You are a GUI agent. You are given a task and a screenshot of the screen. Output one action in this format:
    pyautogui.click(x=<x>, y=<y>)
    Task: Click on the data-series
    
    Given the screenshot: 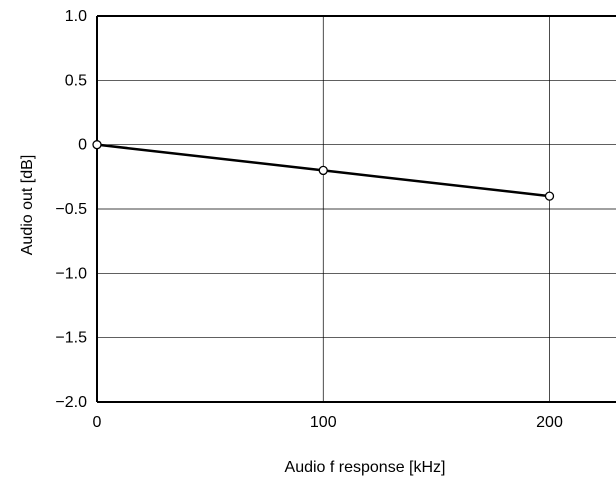 What is the action you would take?
    pyautogui.click(x=323, y=170)
    